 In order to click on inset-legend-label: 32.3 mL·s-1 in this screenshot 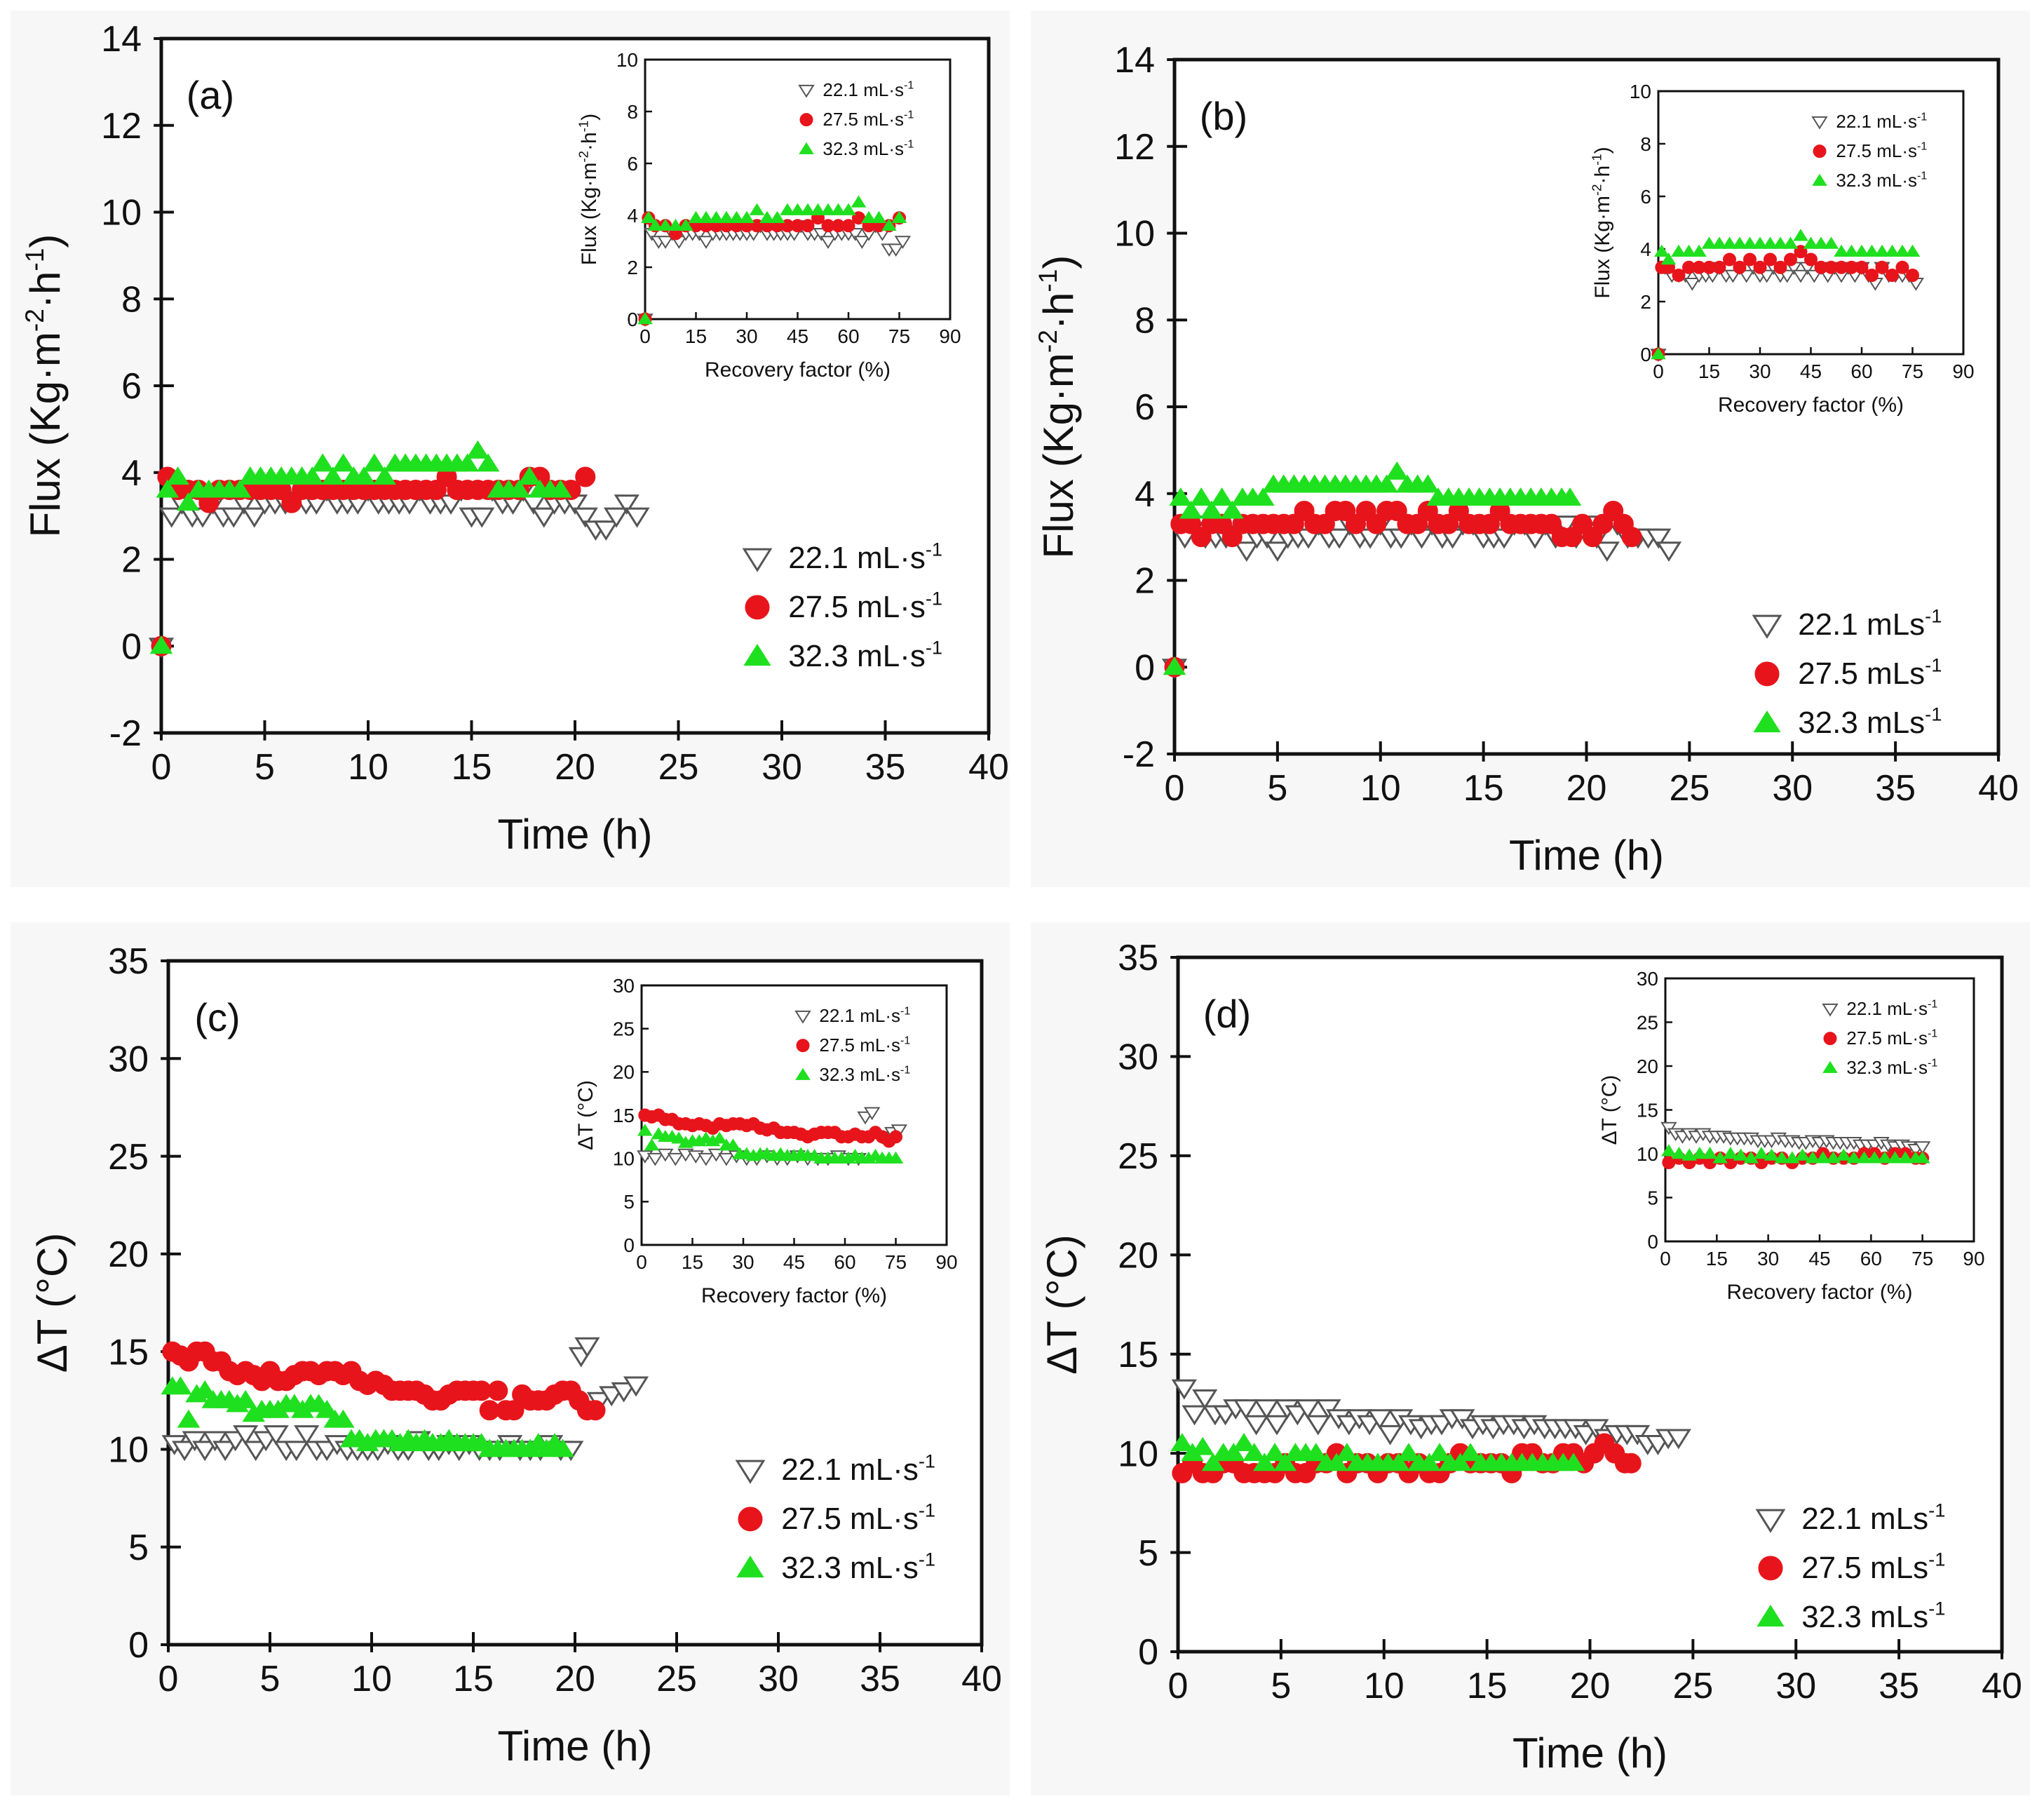, I will do `click(1882, 180)`.